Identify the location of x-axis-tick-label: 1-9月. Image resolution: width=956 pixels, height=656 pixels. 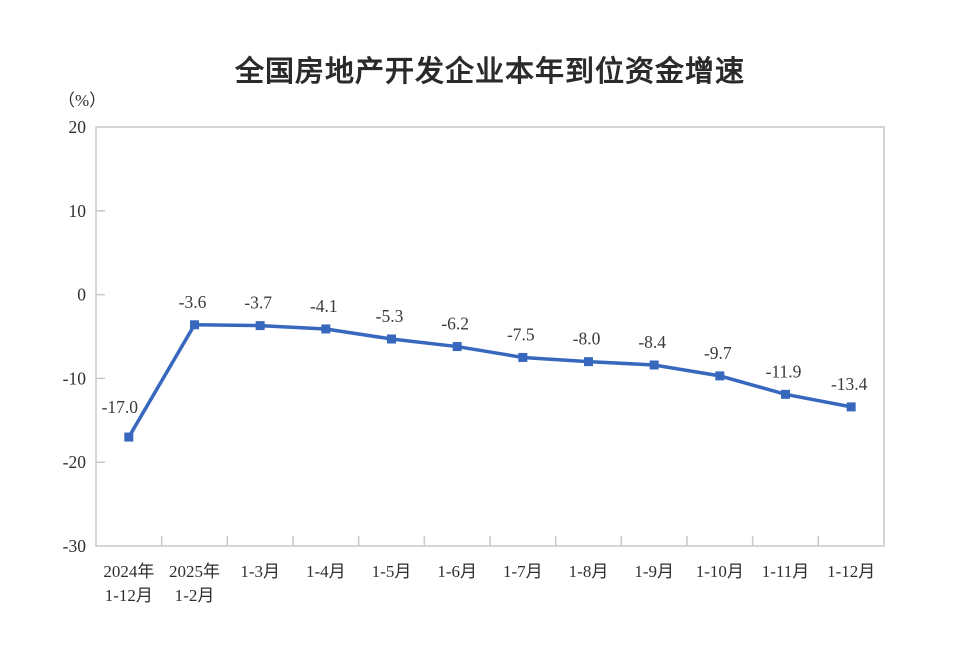
(654, 571).